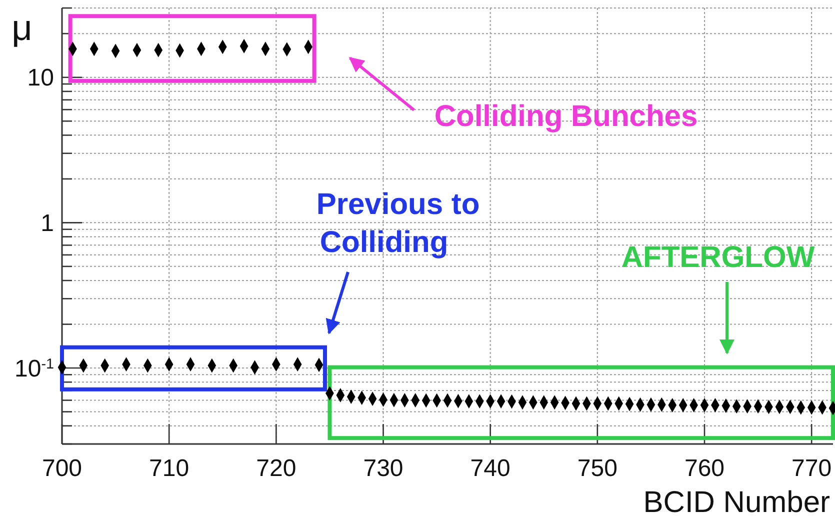 The width and height of the screenshot is (835, 524). I want to click on annotation: AFTERGLOW, so click(718, 257).